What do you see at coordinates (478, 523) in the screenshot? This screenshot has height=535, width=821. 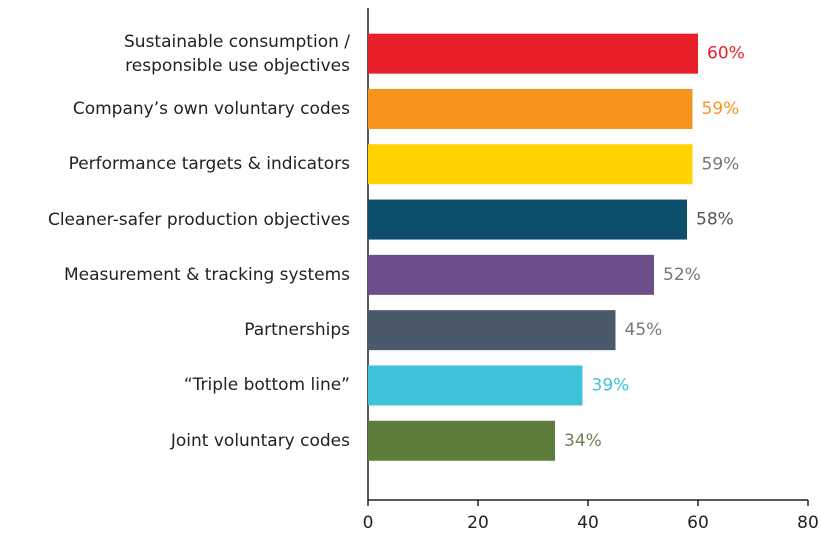 I see `x-tick-label: 20` at bounding box center [478, 523].